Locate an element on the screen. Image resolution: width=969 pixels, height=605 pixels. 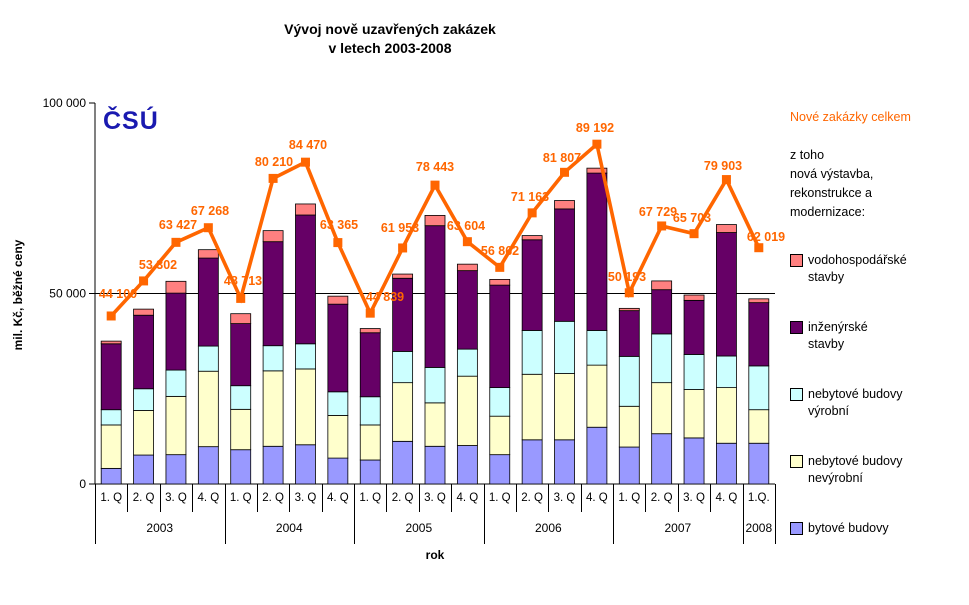
x-quarter-label: 4. Q is located at coordinates (337, 498).